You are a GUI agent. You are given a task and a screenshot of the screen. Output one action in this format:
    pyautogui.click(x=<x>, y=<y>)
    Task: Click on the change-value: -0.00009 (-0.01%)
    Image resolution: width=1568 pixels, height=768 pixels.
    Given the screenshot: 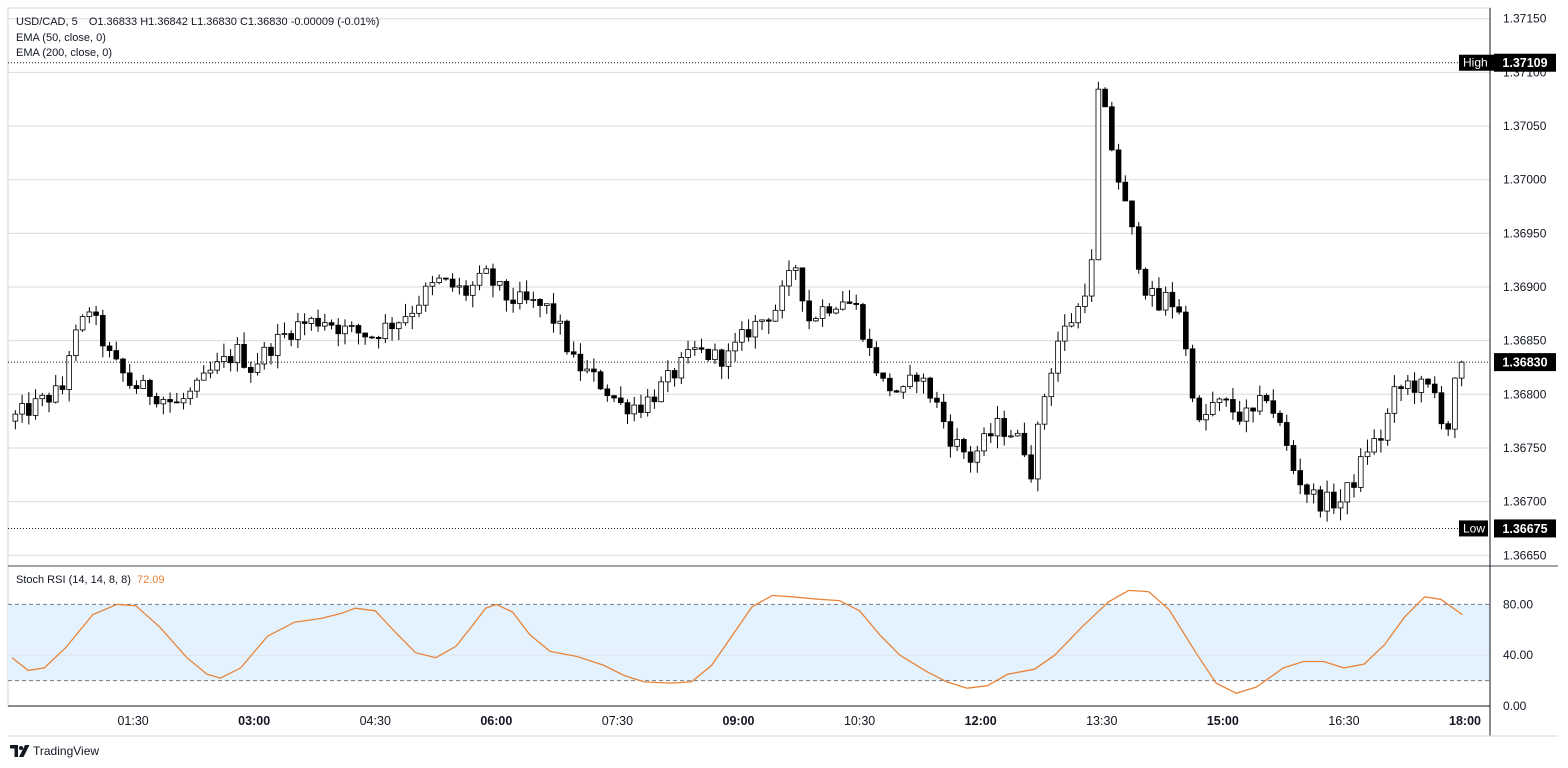 What is the action you would take?
    pyautogui.click(x=335, y=22)
    